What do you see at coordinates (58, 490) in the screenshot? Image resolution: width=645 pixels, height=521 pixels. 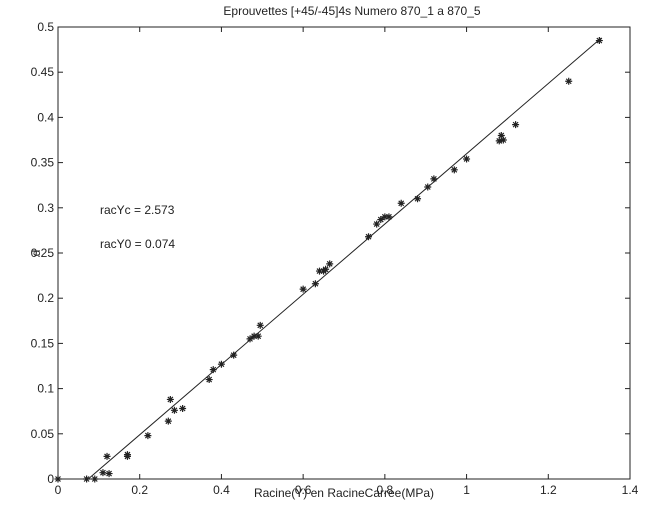 I see `x-tick-label: 0` at bounding box center [58, 490].